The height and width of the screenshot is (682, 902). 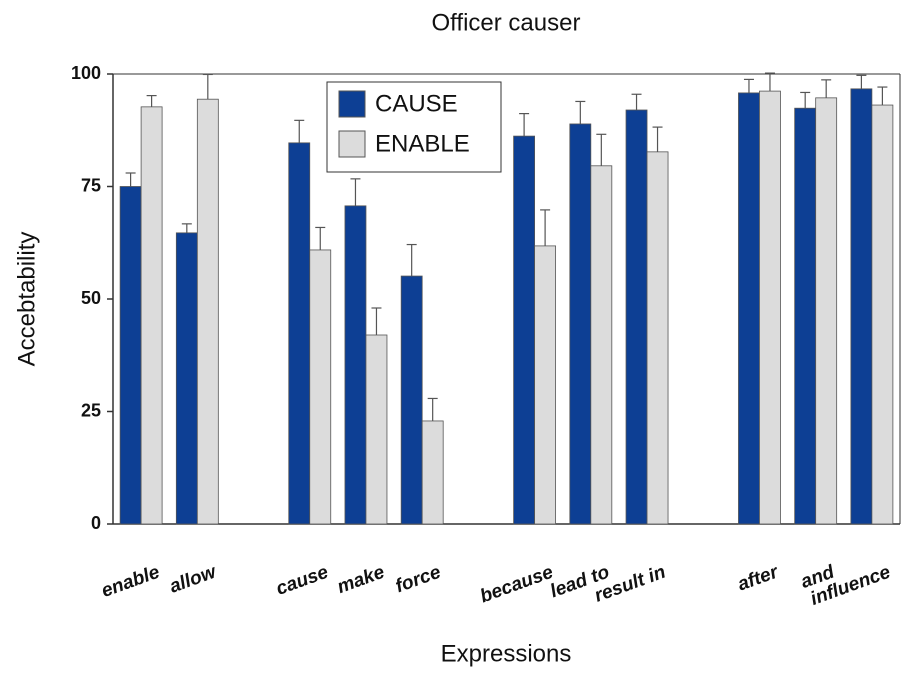 What do you see at coordinates (91, 410) in the screenshot?
I see `y-tick-label: 25` at bounding box center [91, 410].